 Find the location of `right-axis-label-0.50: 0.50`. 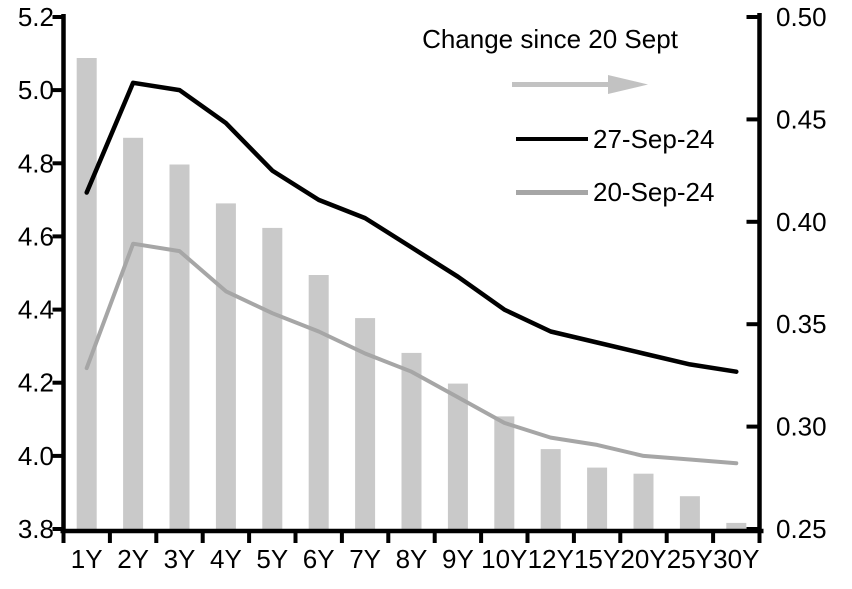

right-axis-label-0.50: 0.50 is located at coordinates (801, 17).